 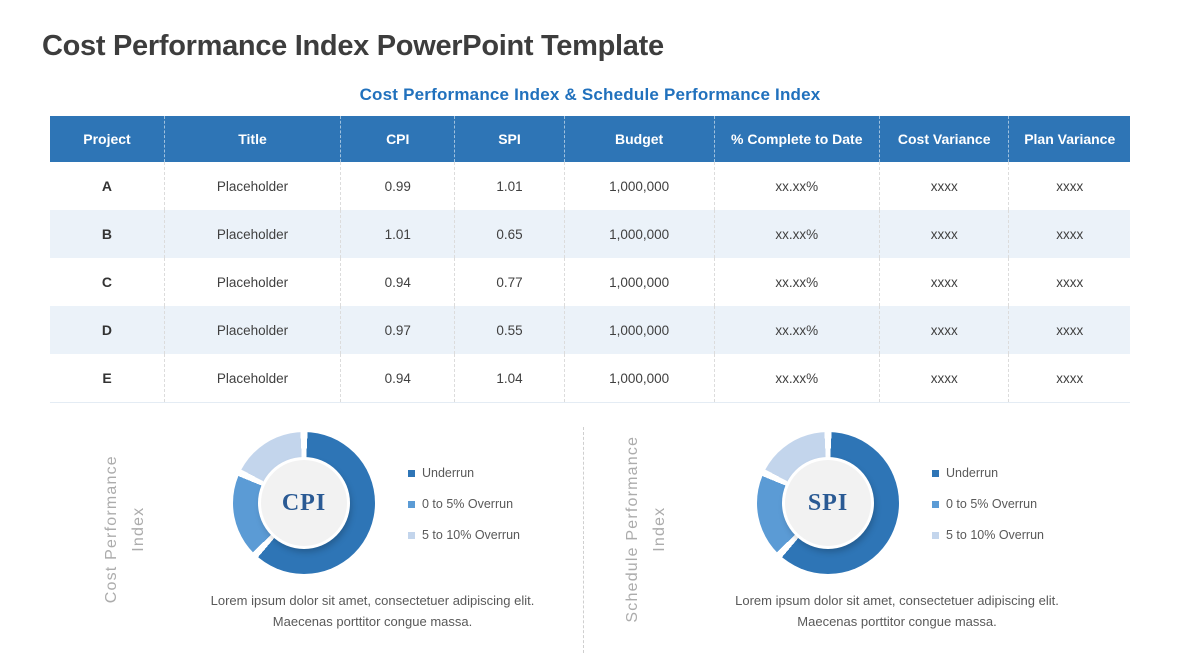 What do you see at coordinates (397, 330) in the screenshot?
I see `cell-cpi: 0.97` at bounding box center [397, 330].